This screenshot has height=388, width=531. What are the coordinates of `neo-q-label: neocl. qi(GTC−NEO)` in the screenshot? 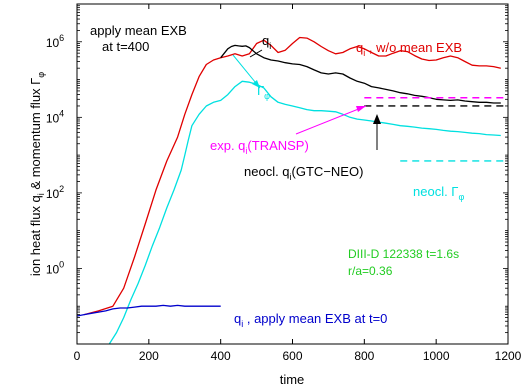 It's located at (303, 173).